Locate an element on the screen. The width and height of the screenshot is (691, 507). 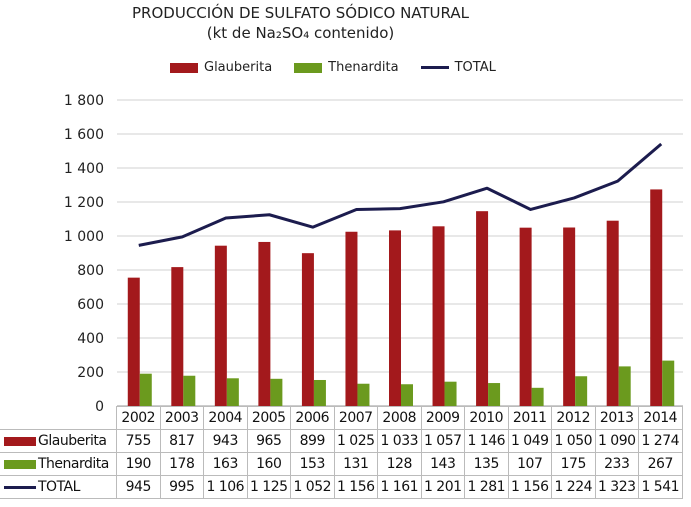
legend: Glauberita Thenardita TOTAL is located at coordinates (333, 67).